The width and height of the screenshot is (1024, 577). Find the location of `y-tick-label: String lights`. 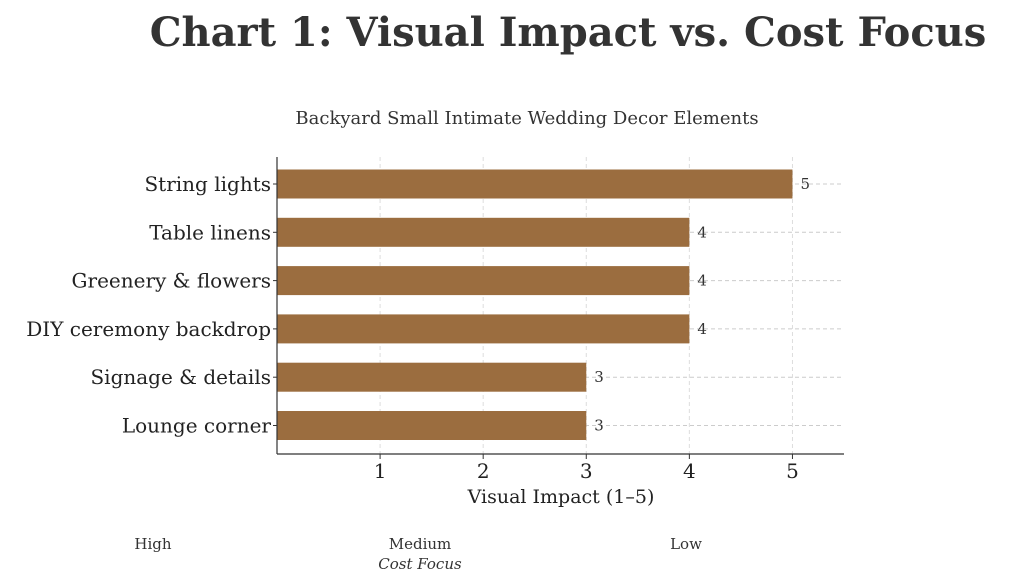

y-tick-label: String lights is located at coordinates (207, 184).